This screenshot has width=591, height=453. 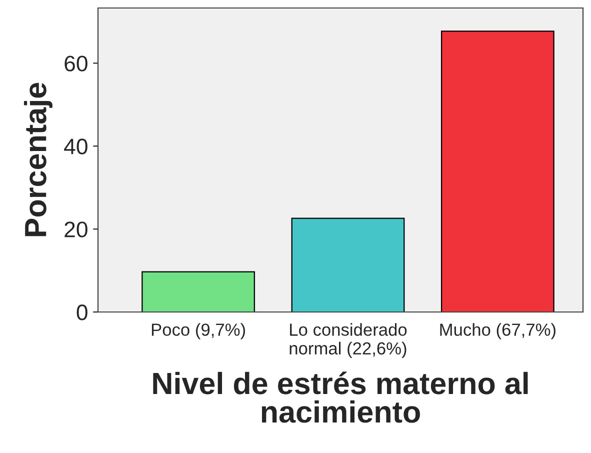 I want to click on y-axis-title: Porcentaje, so click(x=38, y=159).